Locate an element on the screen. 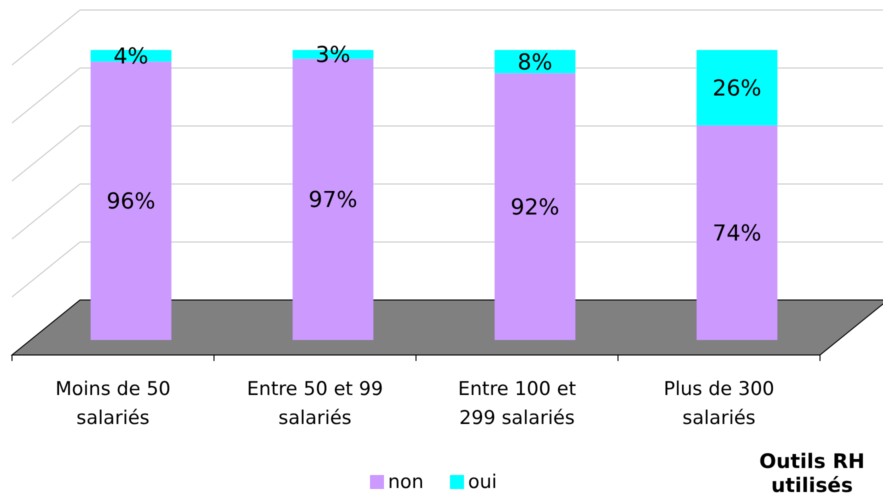 The image size is (883, 499). text: Outils RH utilisés is located at coordinates (812, 473).